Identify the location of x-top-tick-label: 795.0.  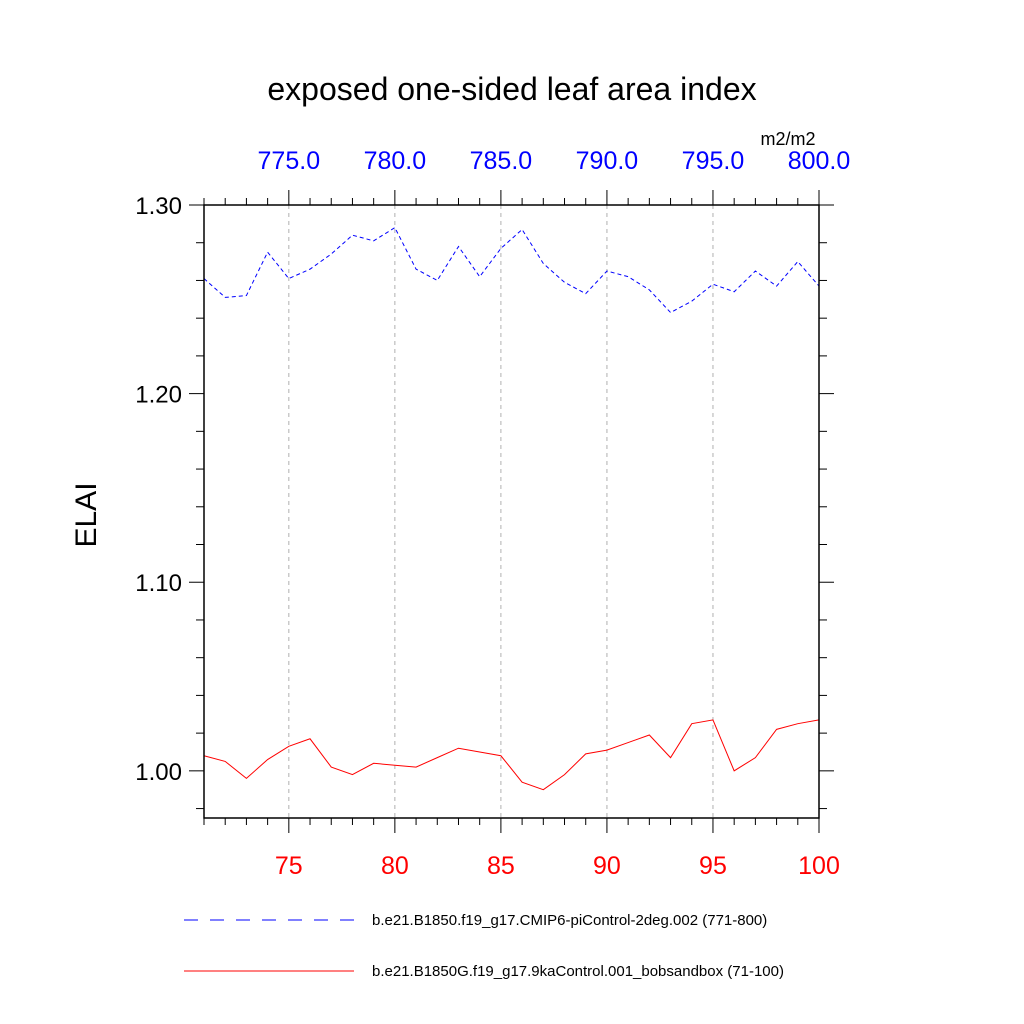
(713, 161).